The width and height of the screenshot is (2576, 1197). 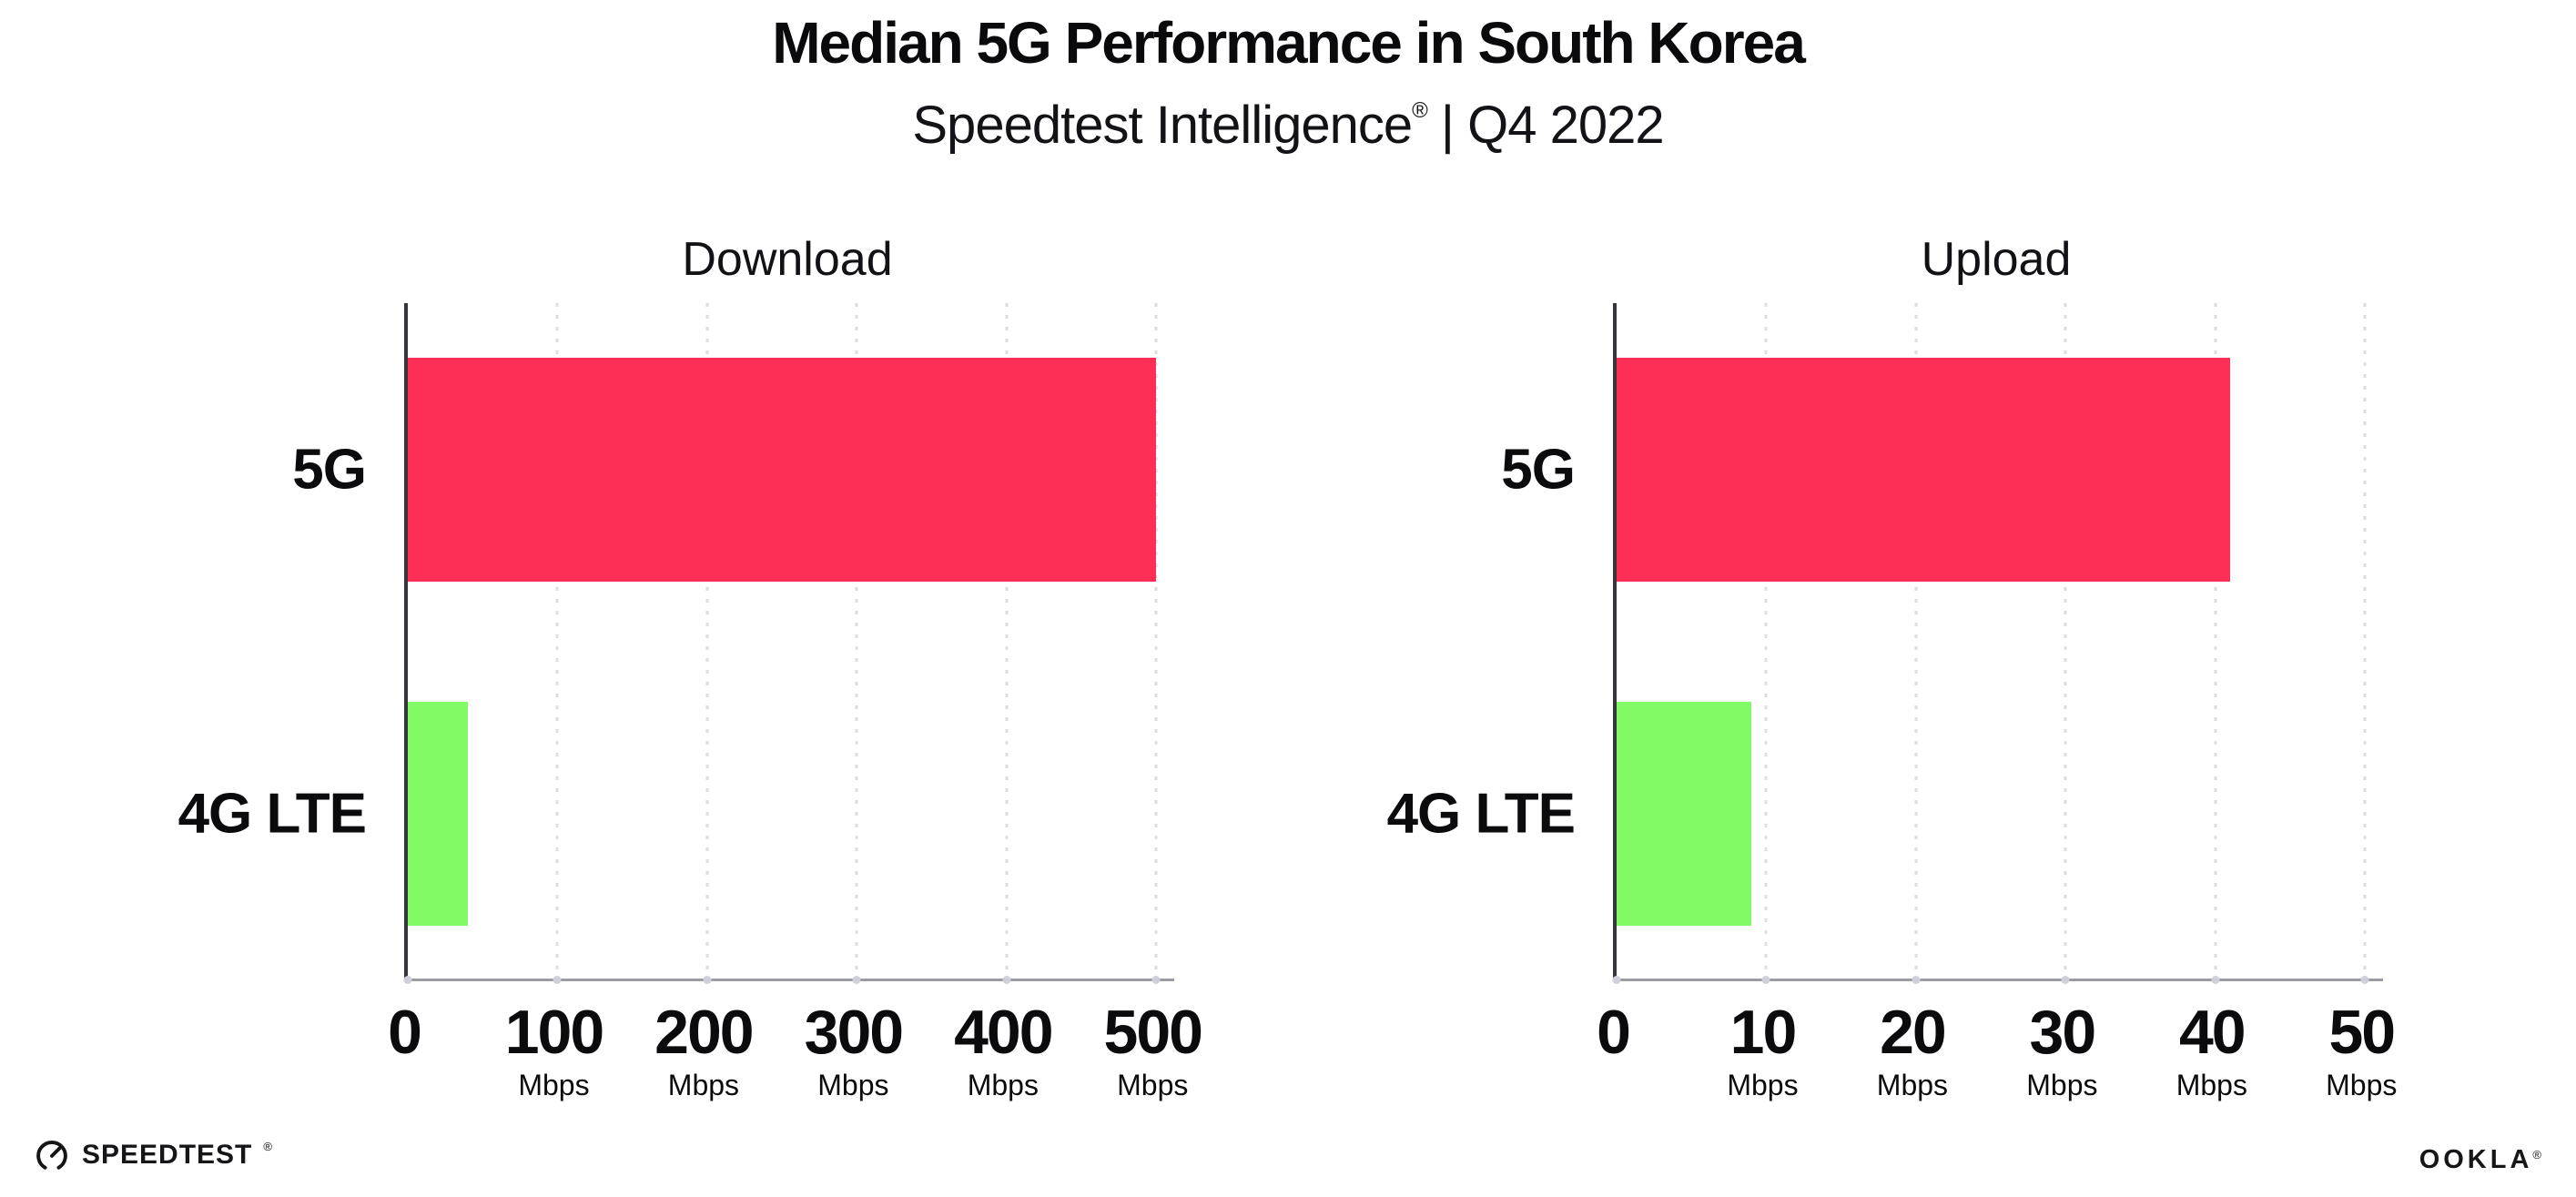 I want to click on x-tick-unit-50: Mbps, so click(x=2362, y=1085).